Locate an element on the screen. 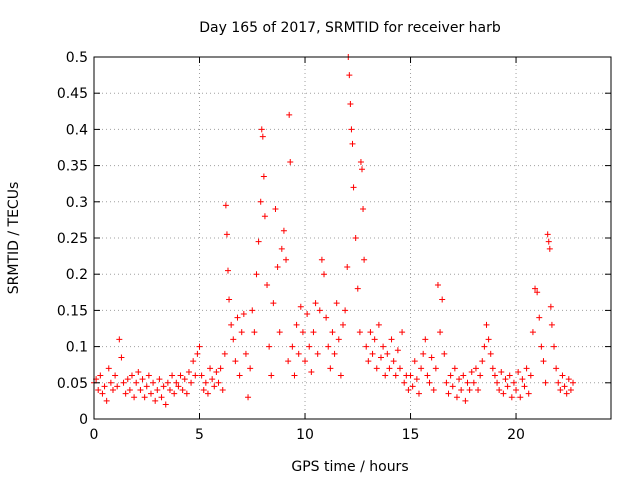 This screenshot has width=640, height=480. y-tick-label: 0.1 is located at coordinates (77, 348).